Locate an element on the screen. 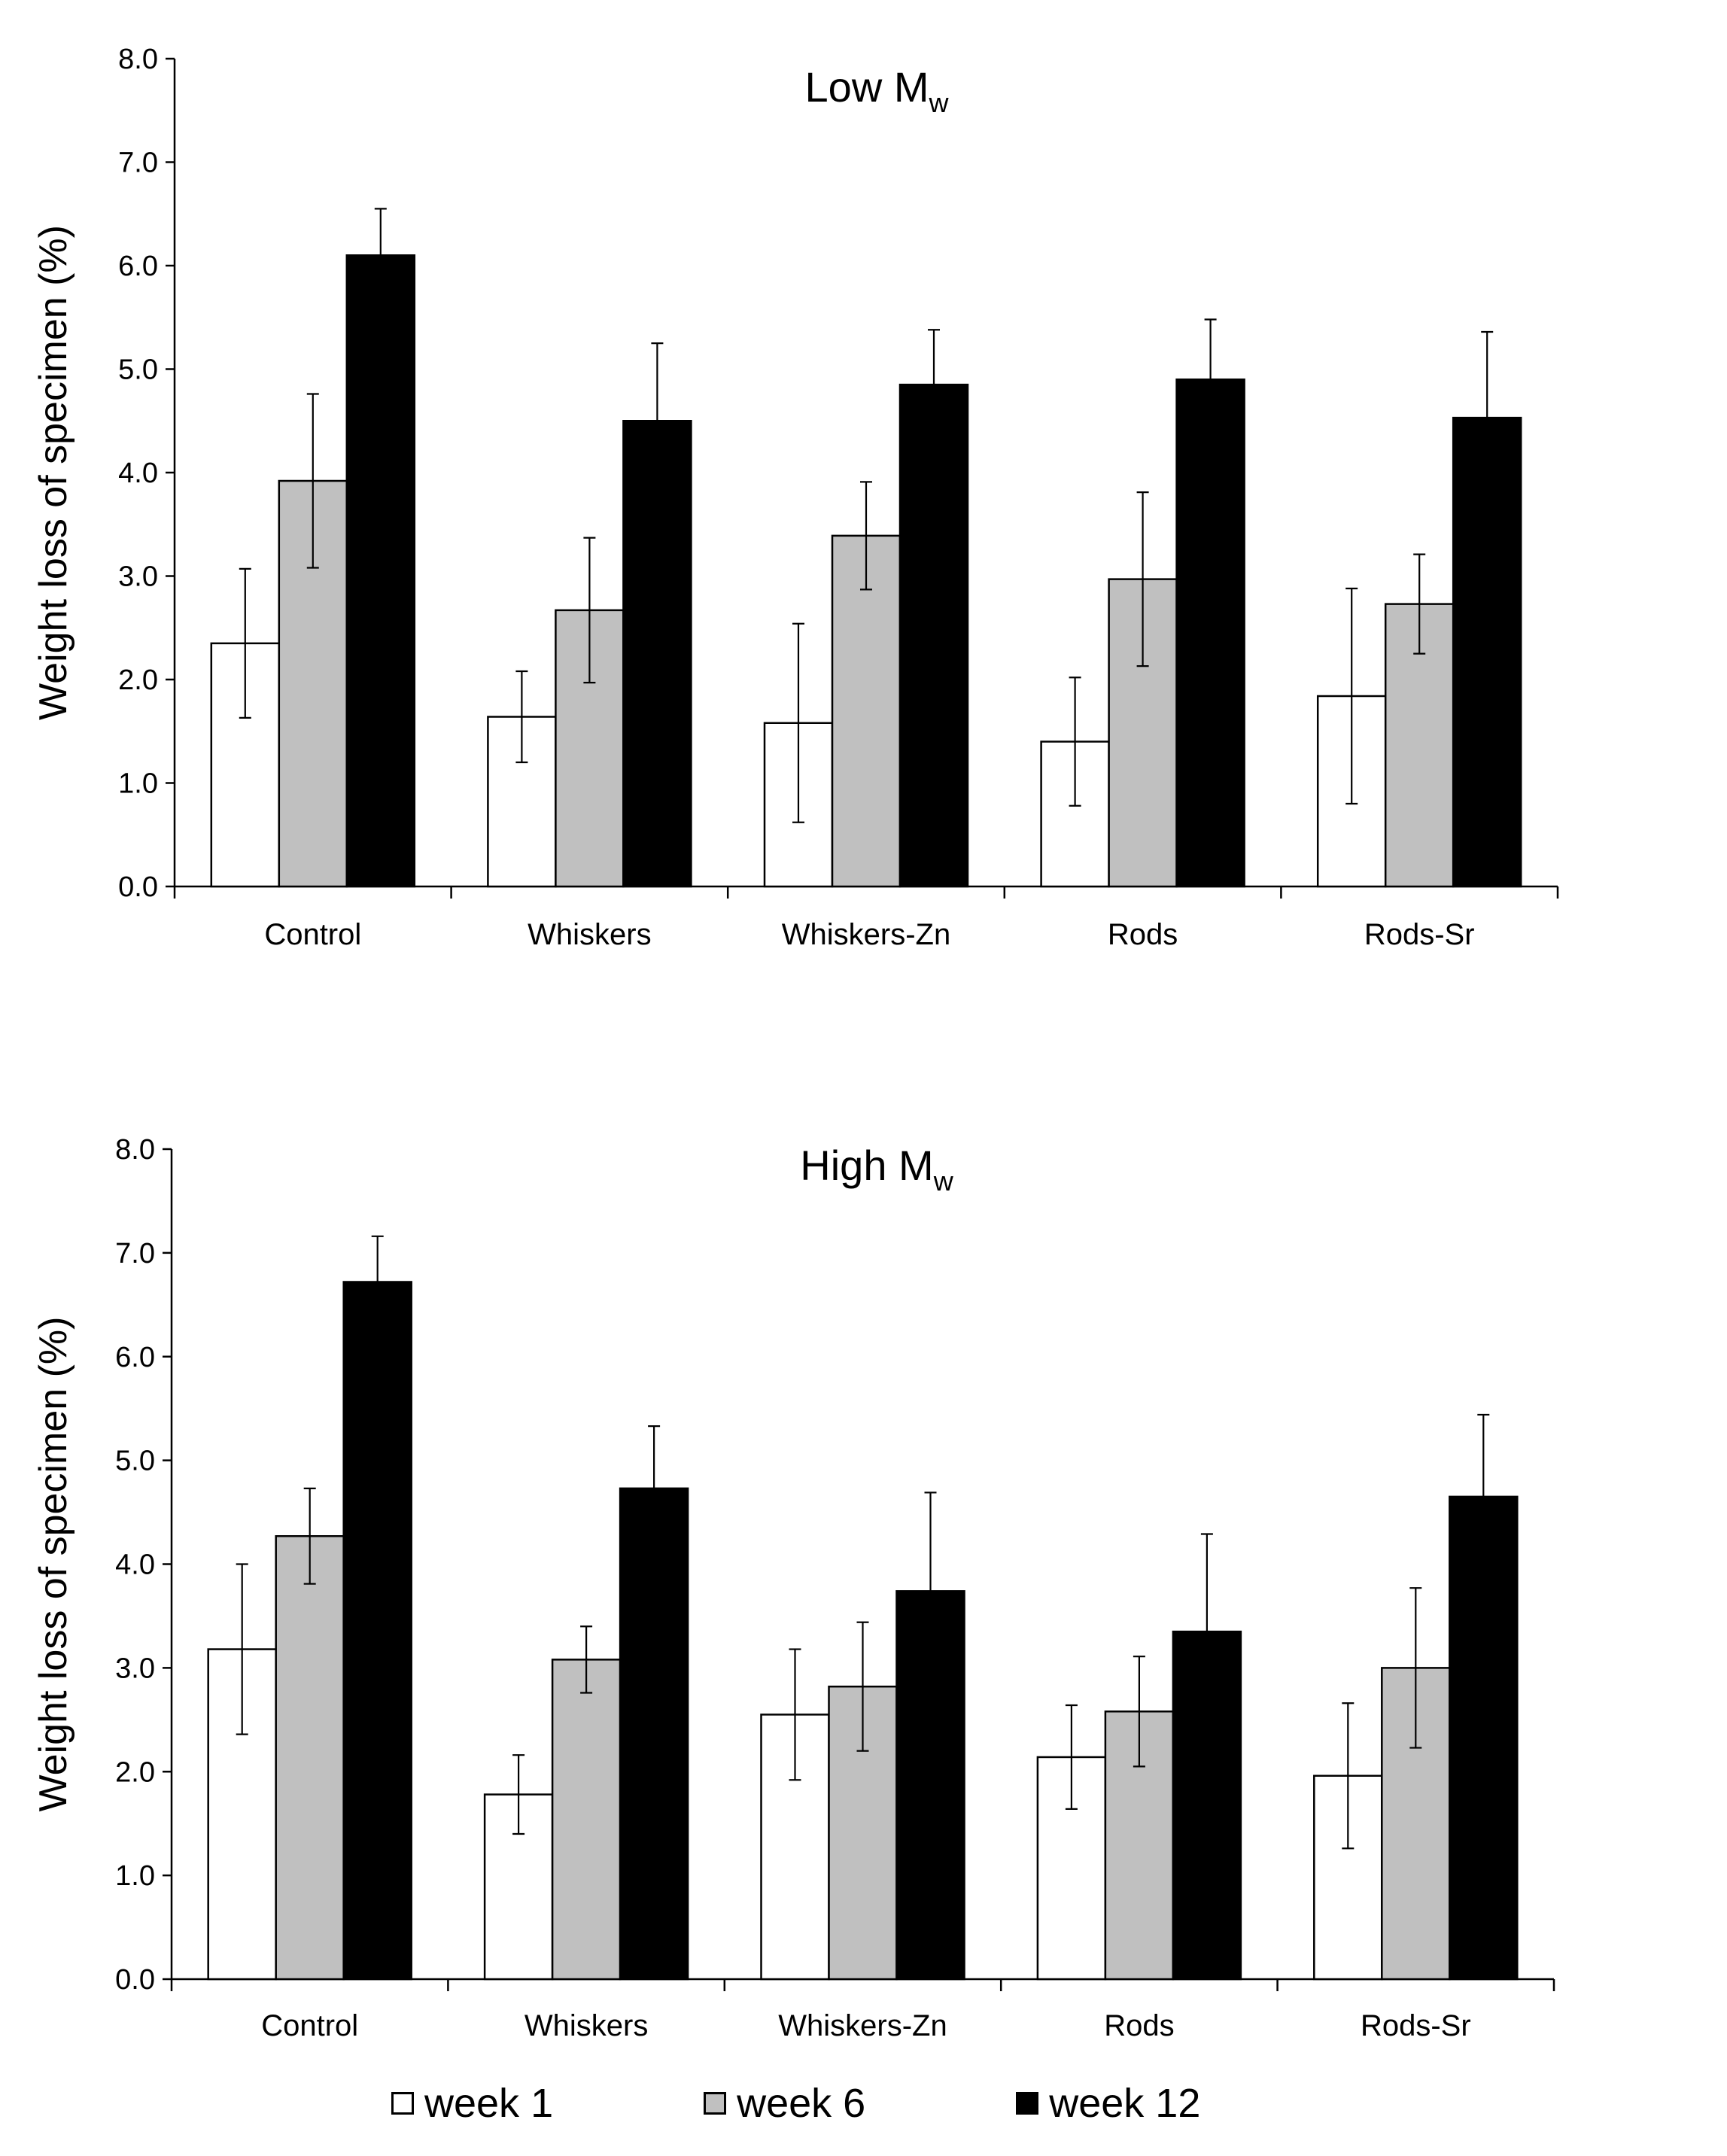  legend-item-week-12: week 12 is located at coordinates (1108, 2104).